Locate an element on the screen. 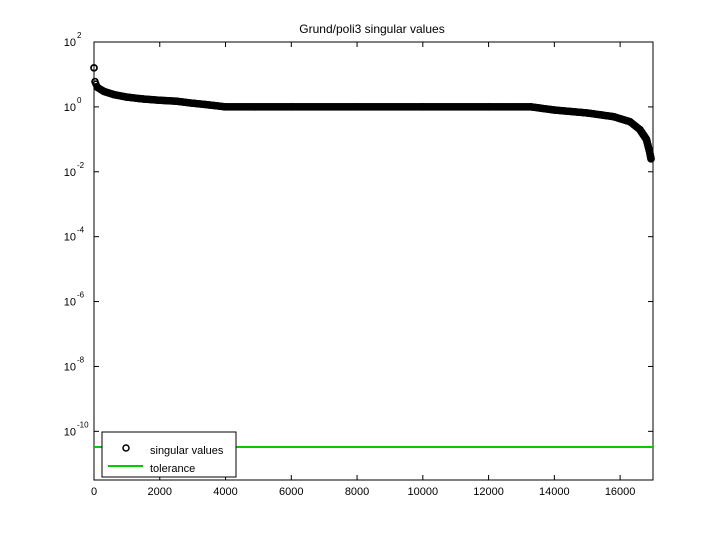 Image resolution: width=720 pixels, height=540 pixels. y-tick-label-exponent: 0 is located at coordinates (79, 100).